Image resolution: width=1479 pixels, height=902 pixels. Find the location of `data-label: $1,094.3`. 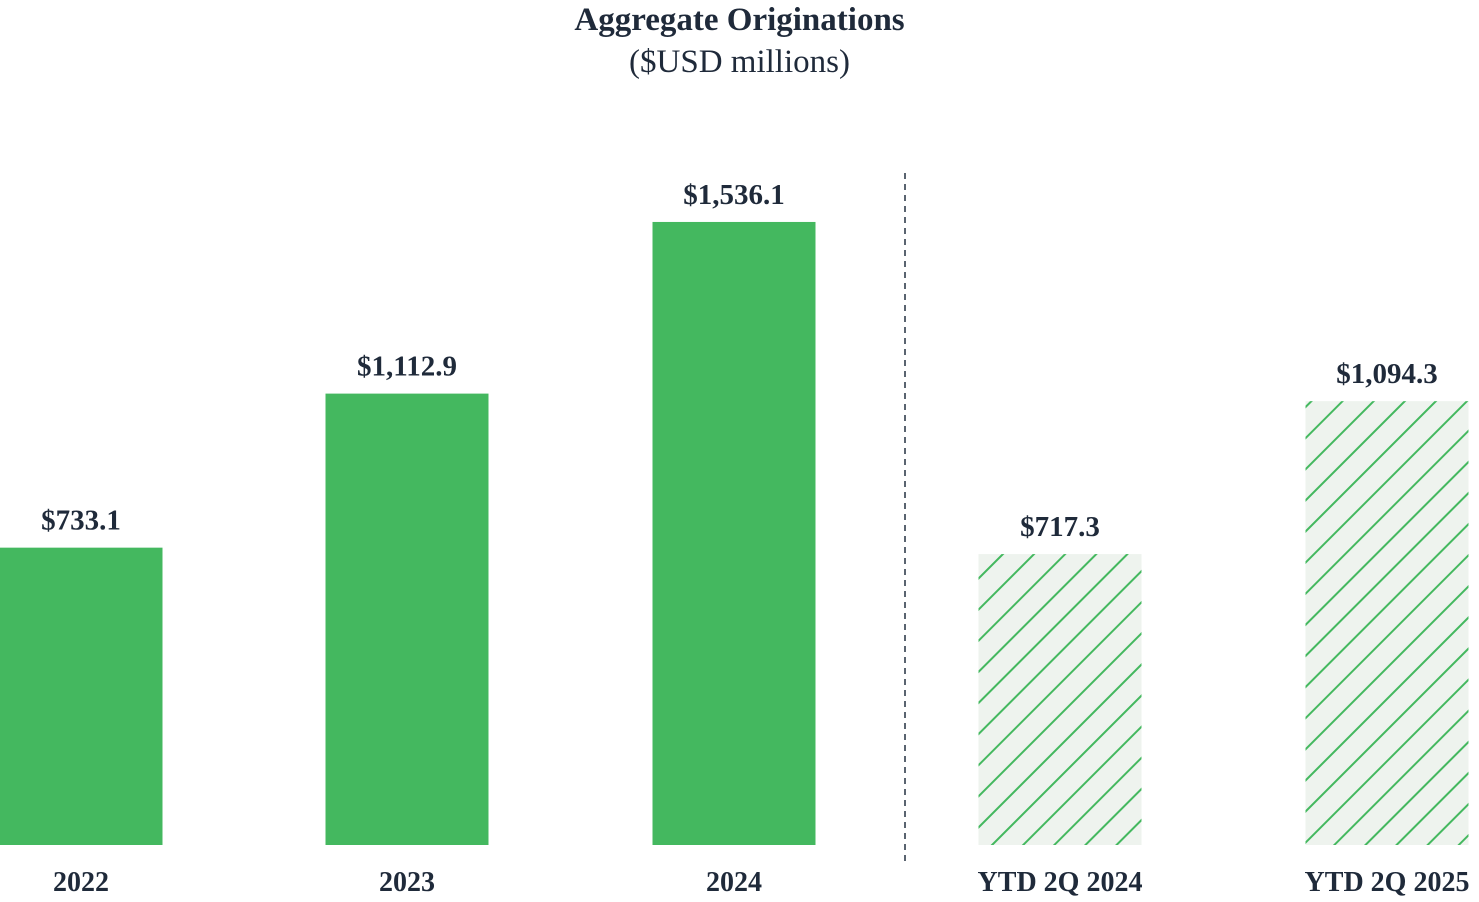

data-label: $1,094.3 is located at coordinates (1387, 374).